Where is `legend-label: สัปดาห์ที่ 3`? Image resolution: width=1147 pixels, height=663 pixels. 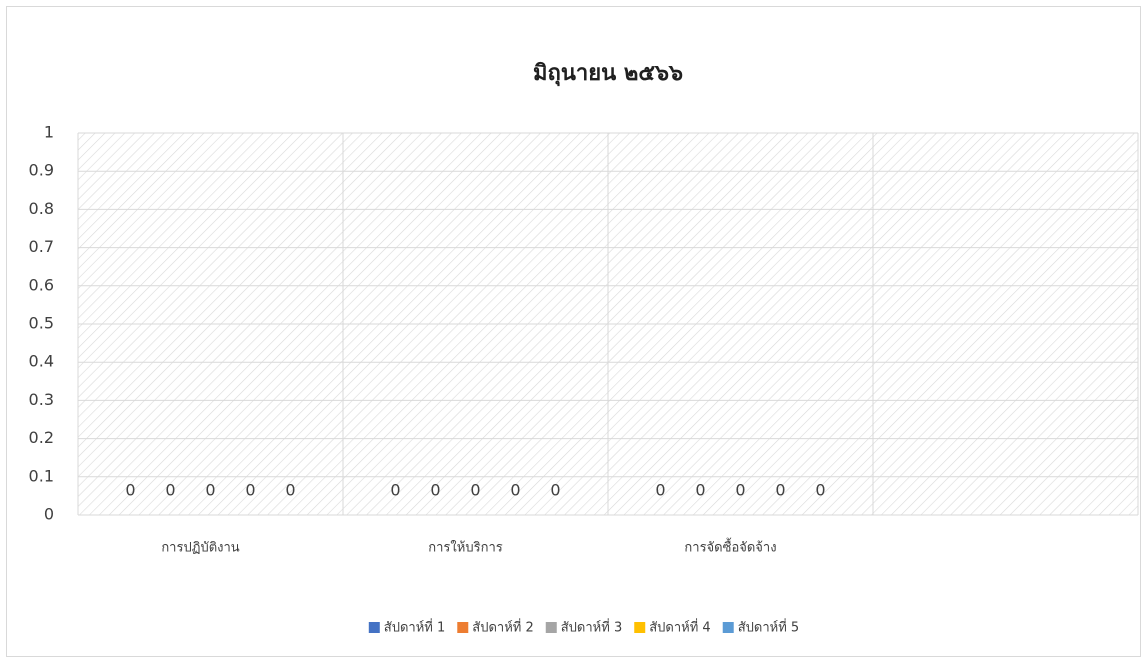 legend-label: สัปดาห์ที่ 3 is located at coordinates (591, 627).